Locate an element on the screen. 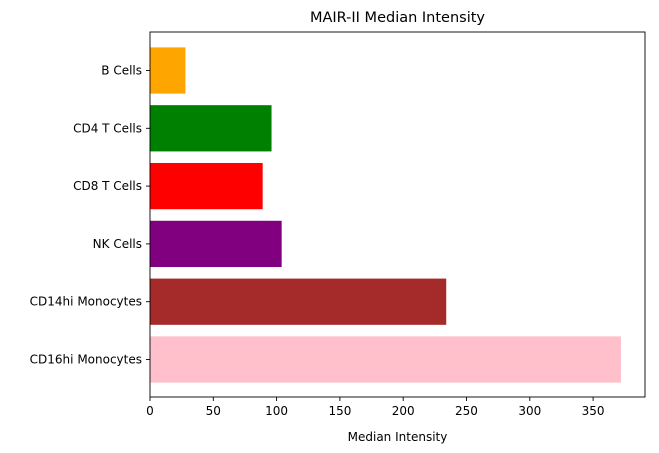 The width and height of the screenshot is (659, 453). bar-cd8-t-cells is located at coordinates (206, 186).